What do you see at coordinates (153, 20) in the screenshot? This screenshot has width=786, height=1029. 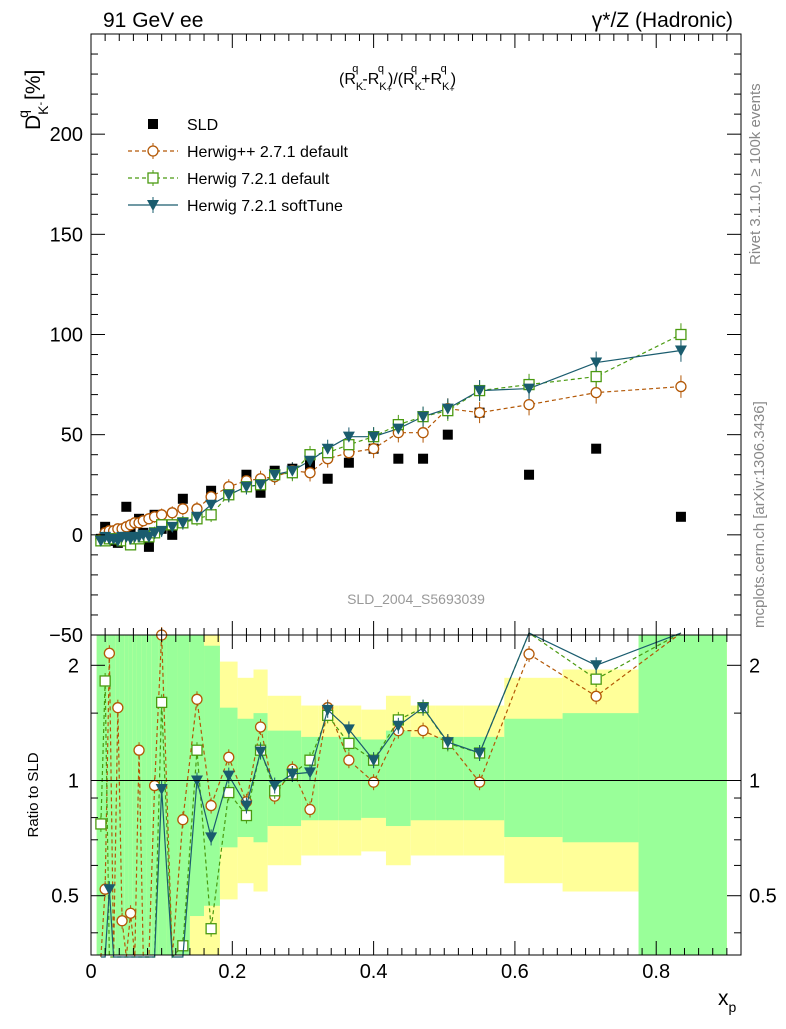 I see `header-left: 91 GeV ee` at bounding box center [153, 20].